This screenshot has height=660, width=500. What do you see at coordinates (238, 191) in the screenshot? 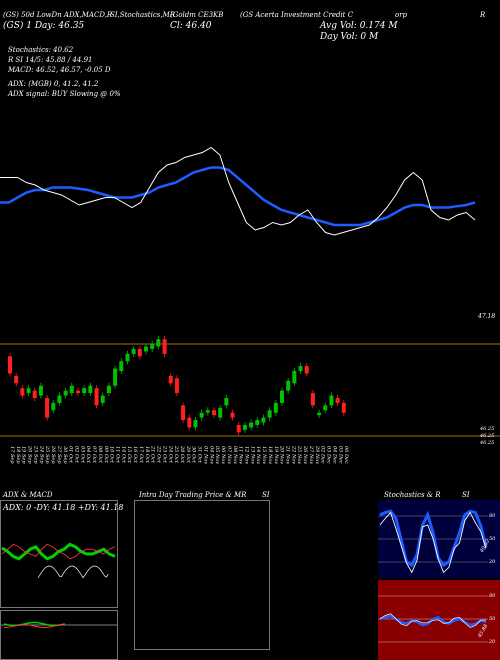
I see `price-line` at bounding box center [238, 191].